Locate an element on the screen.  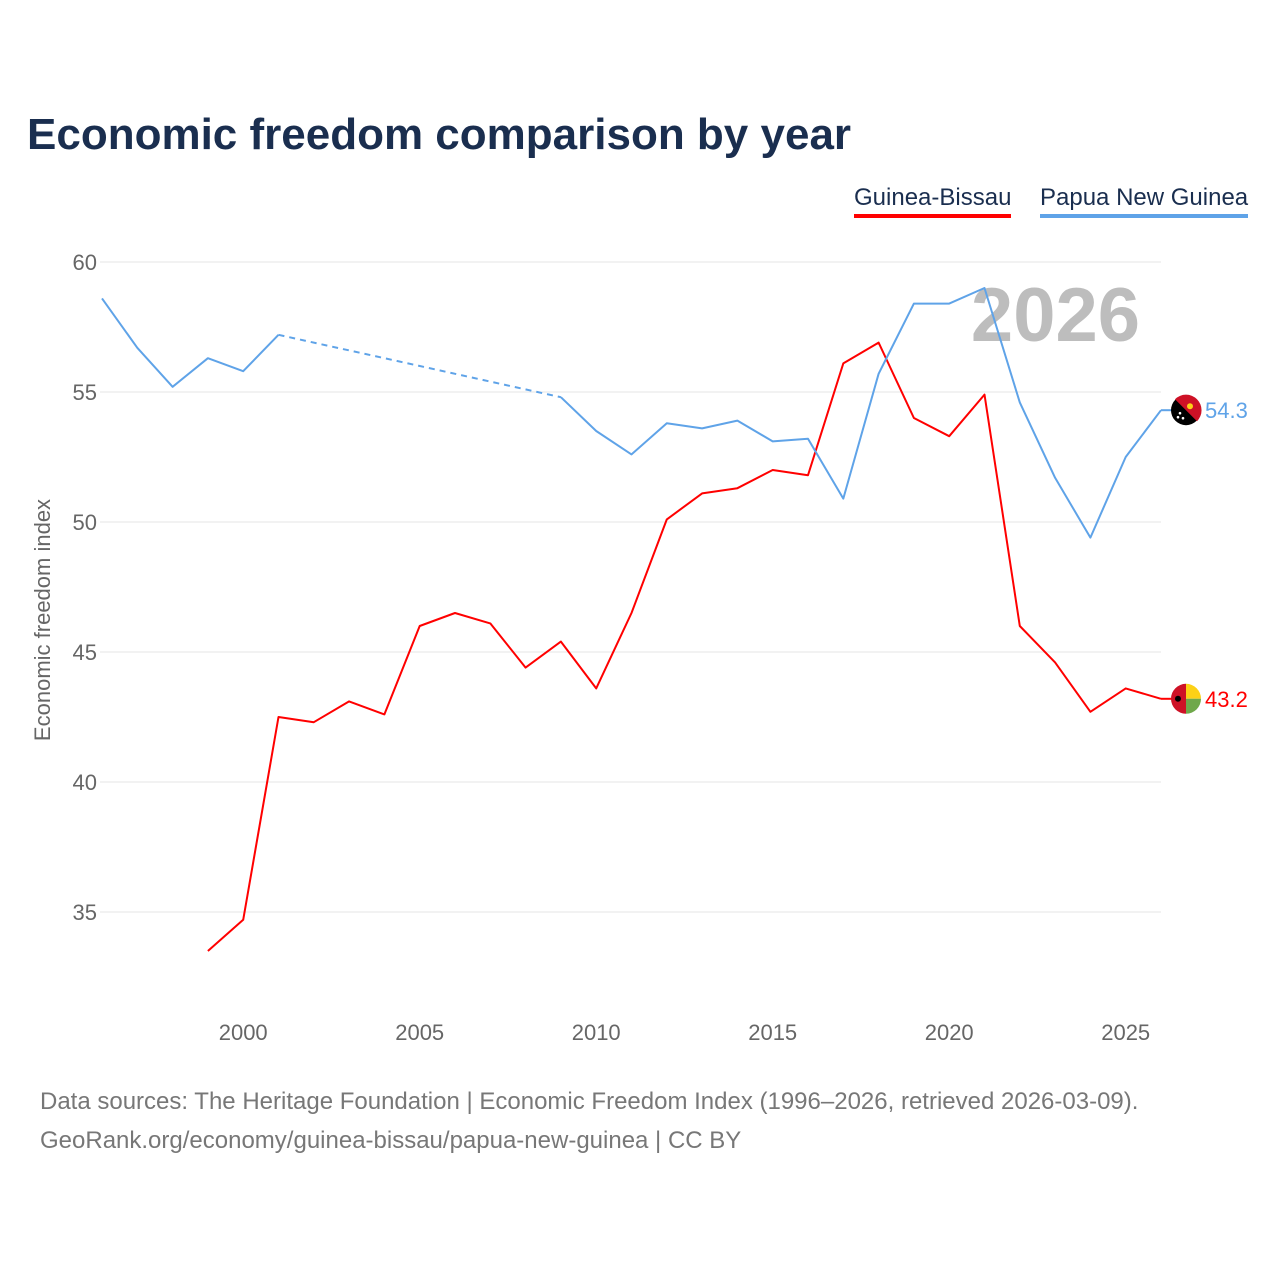
series-gap-line is located at coordinates (420, 366).